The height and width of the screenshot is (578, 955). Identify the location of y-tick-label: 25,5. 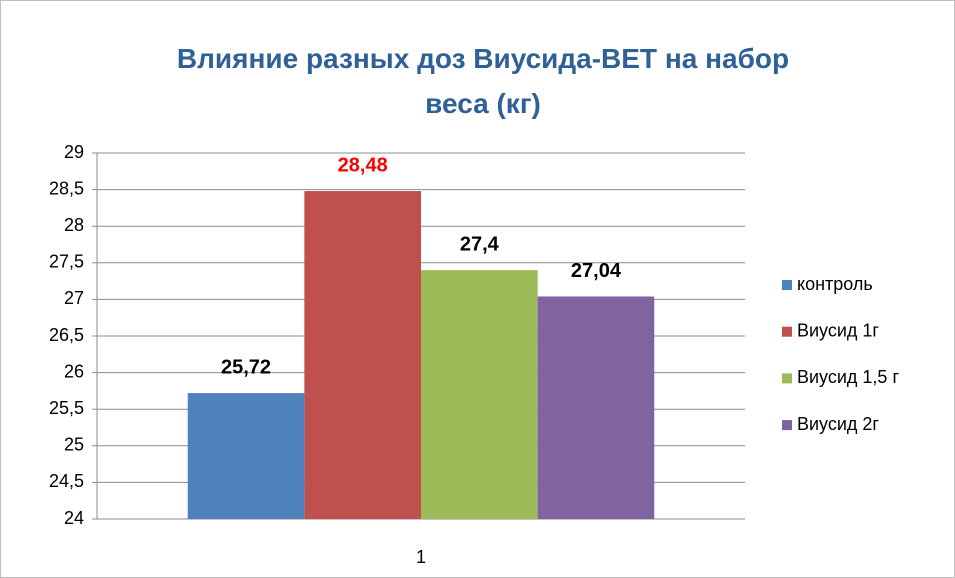
(66, 408).